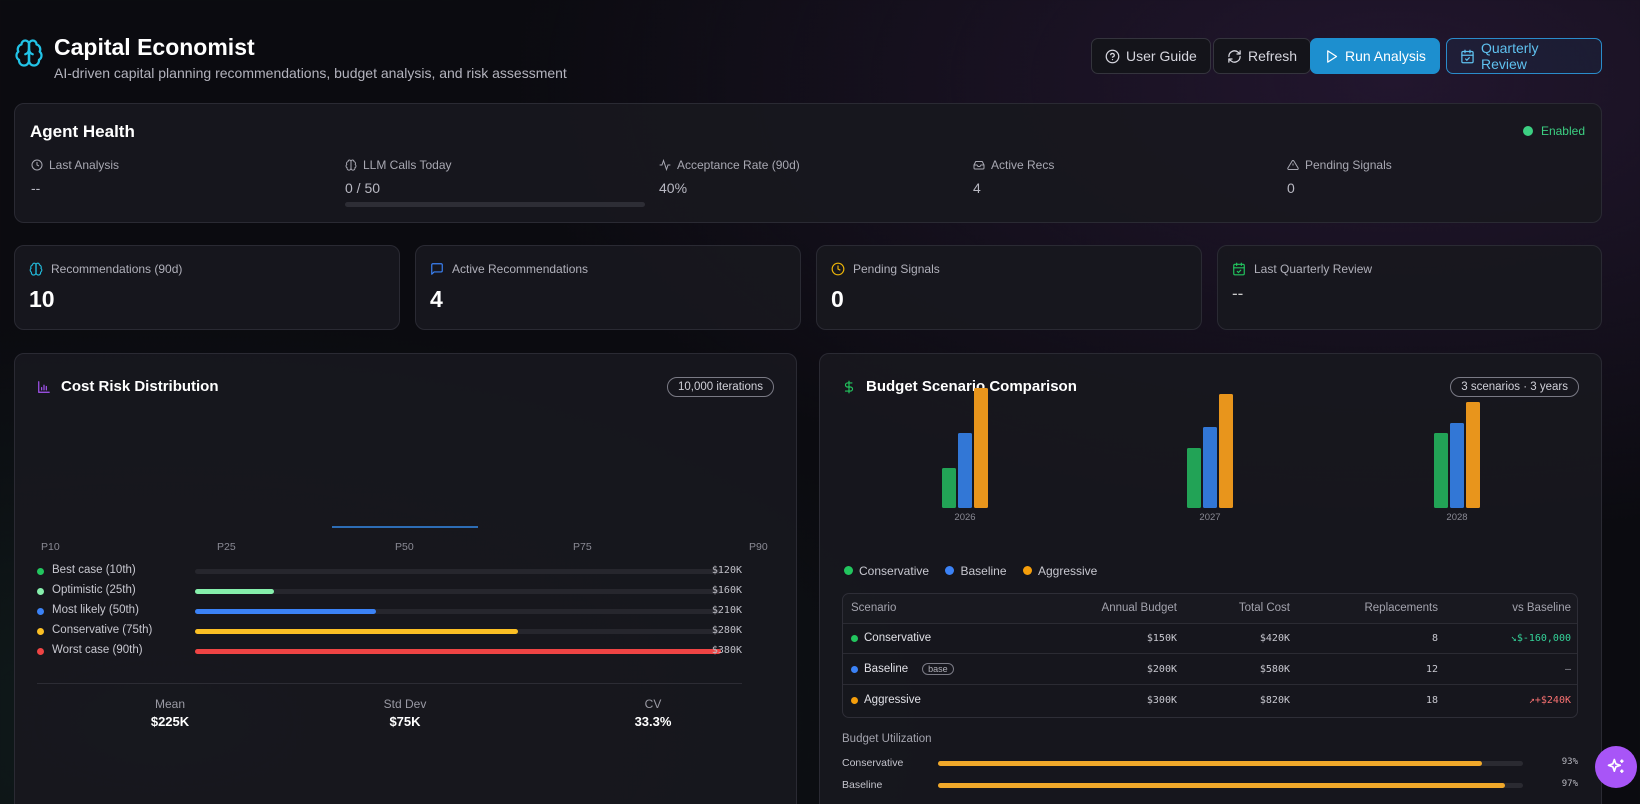  Describe the element at coordinates (1009, 287) in the screenshot. I see `stat-card-pending-signals: Pending Signals 0` at that location.